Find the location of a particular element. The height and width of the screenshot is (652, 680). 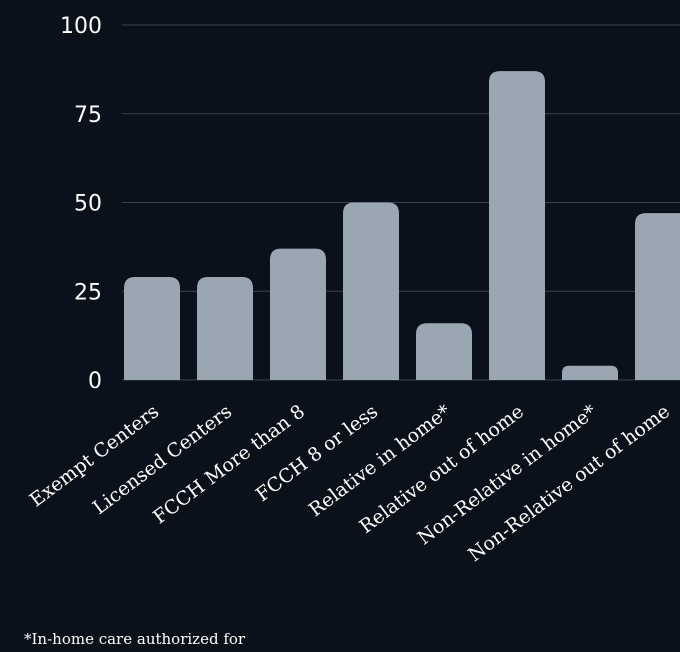

x-tick-label: Exempt Centers is located at coordinates (94, 455).